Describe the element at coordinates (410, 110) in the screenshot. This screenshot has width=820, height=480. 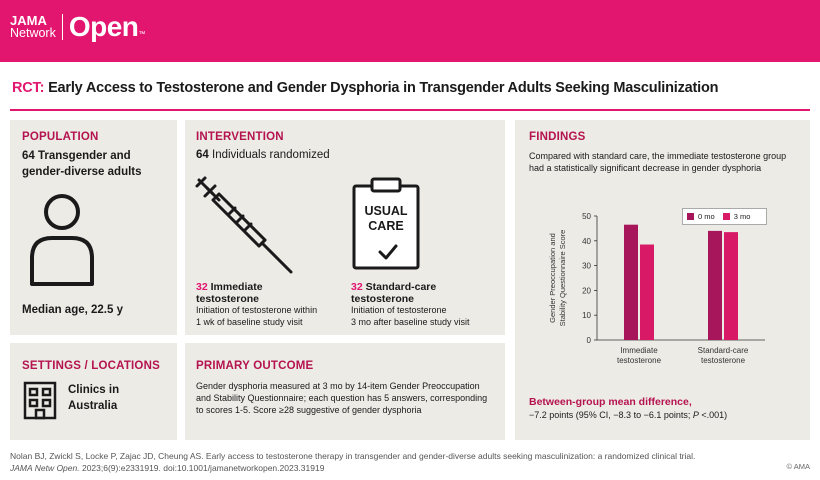
I see `title-divider` at that location.